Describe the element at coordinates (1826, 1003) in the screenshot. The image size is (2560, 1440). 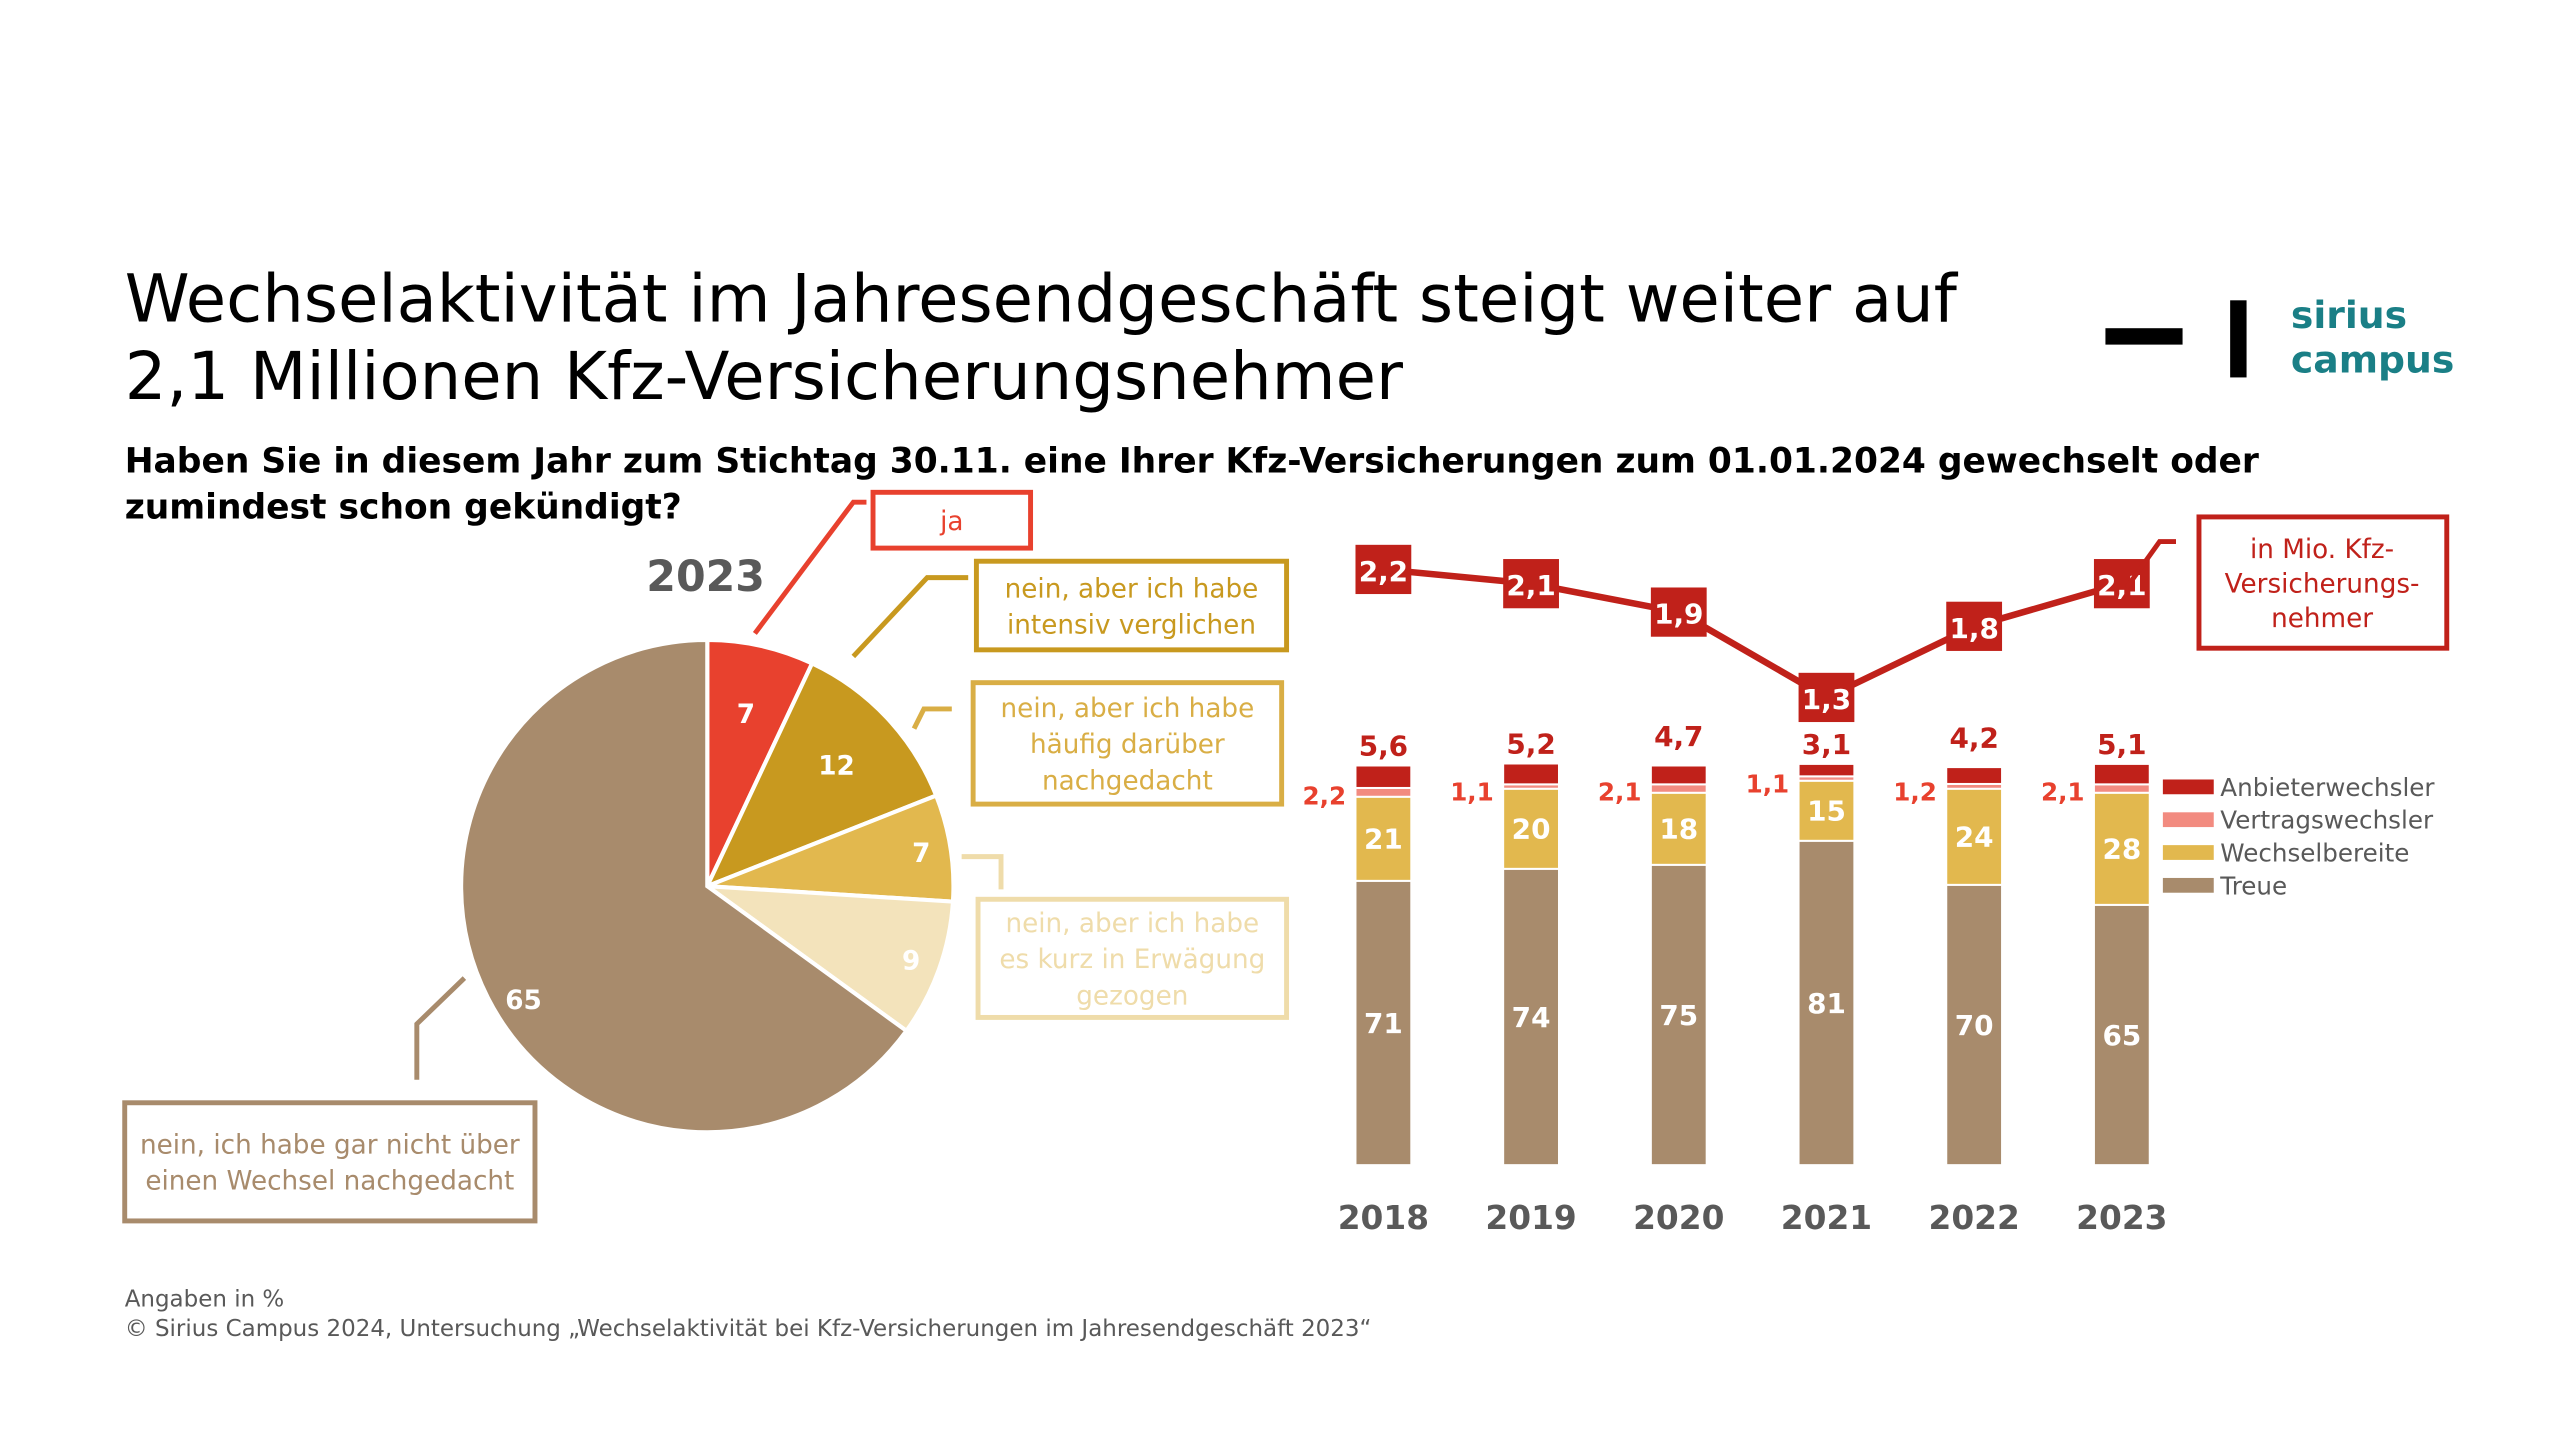
I see `bar-value-label: 81` at that location.